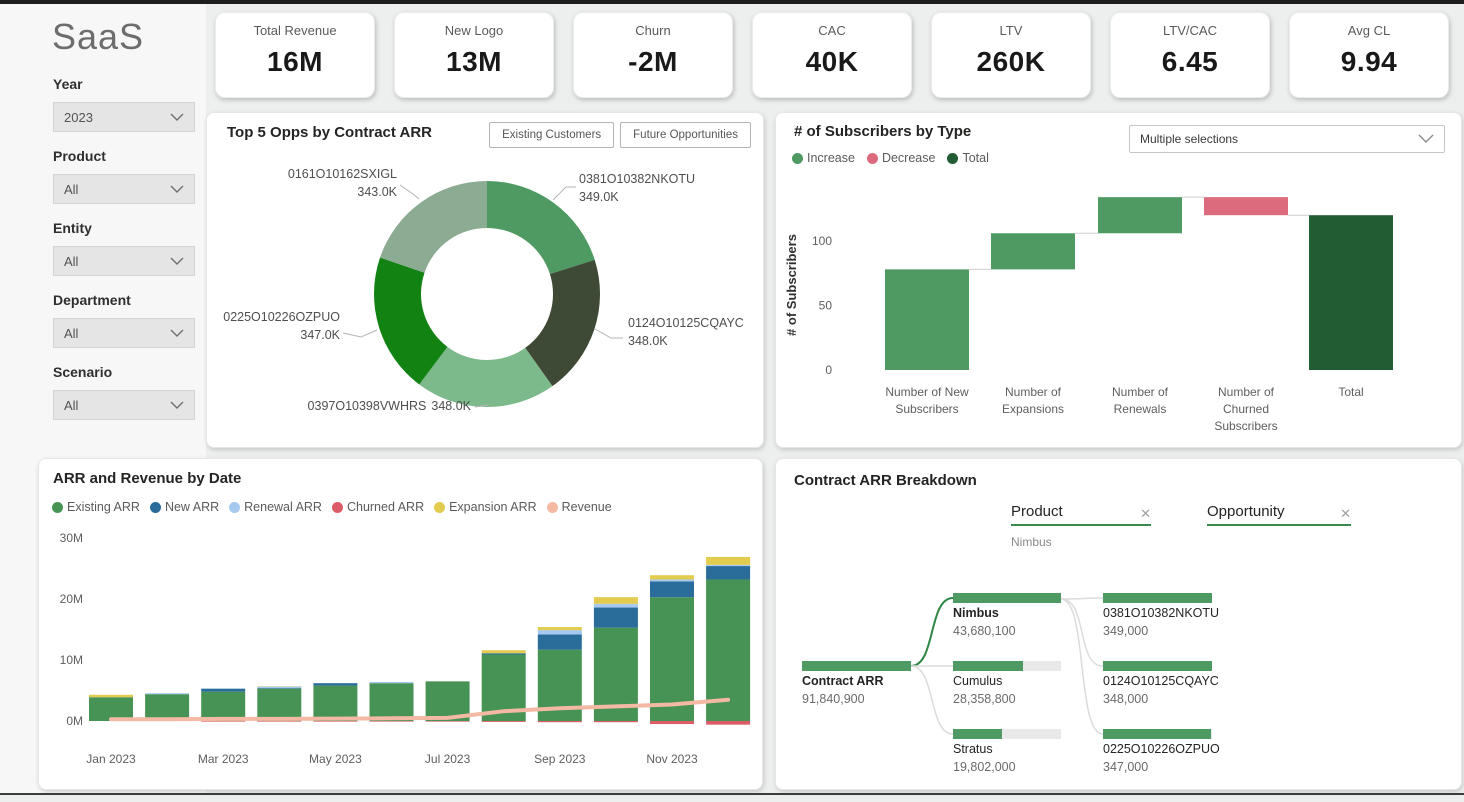  I want to click on arr-bar-5-renewal-arr, so click(391, 682).